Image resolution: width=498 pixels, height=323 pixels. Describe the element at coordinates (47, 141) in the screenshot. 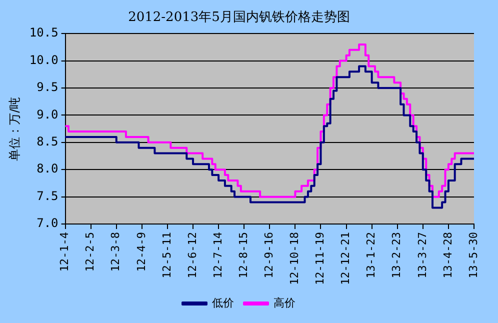

I see `y-tick-label: 8.5` at that location.